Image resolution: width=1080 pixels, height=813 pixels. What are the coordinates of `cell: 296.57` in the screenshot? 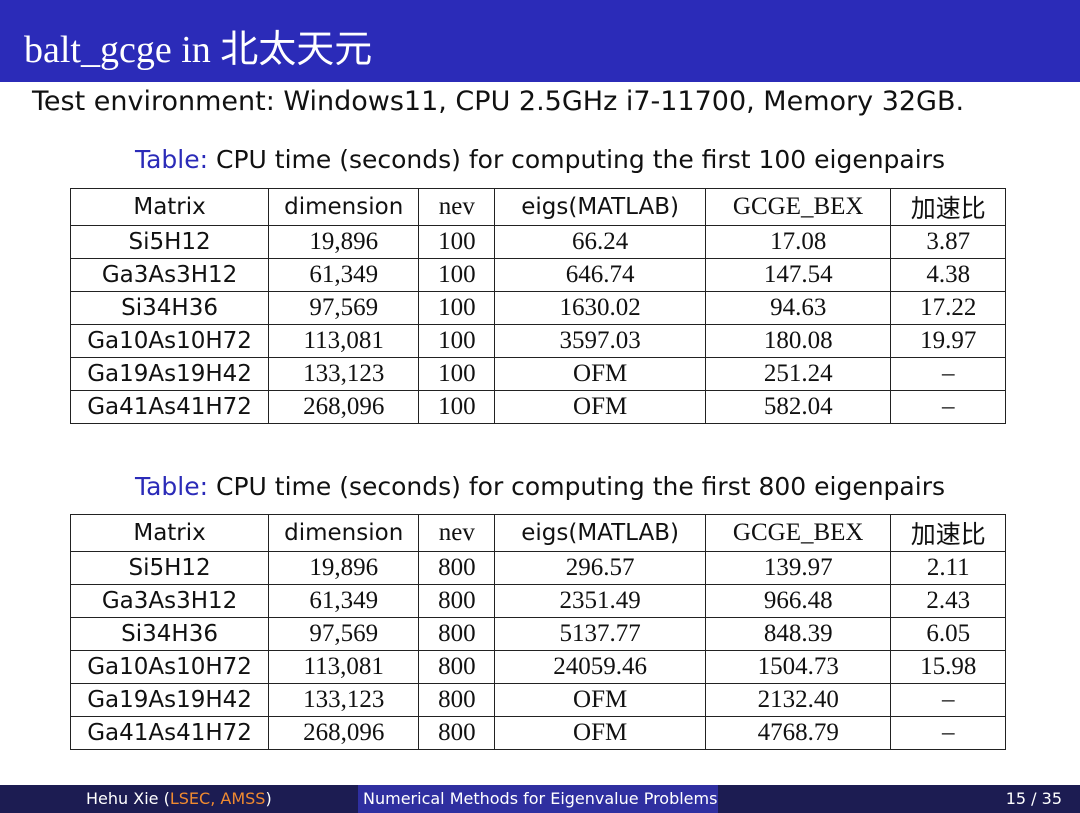 It's located at (600, 568).